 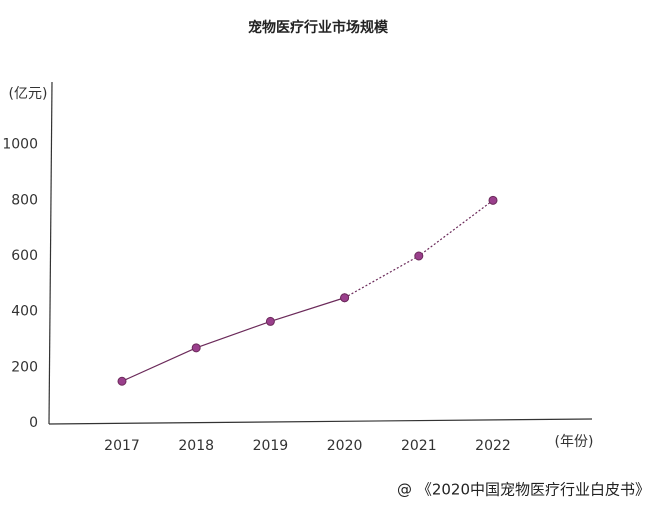 What do you see at coordinates (345, 446) in the screenshot?
I see `x-tick-label: 2020` at bounding box center [345, 446].